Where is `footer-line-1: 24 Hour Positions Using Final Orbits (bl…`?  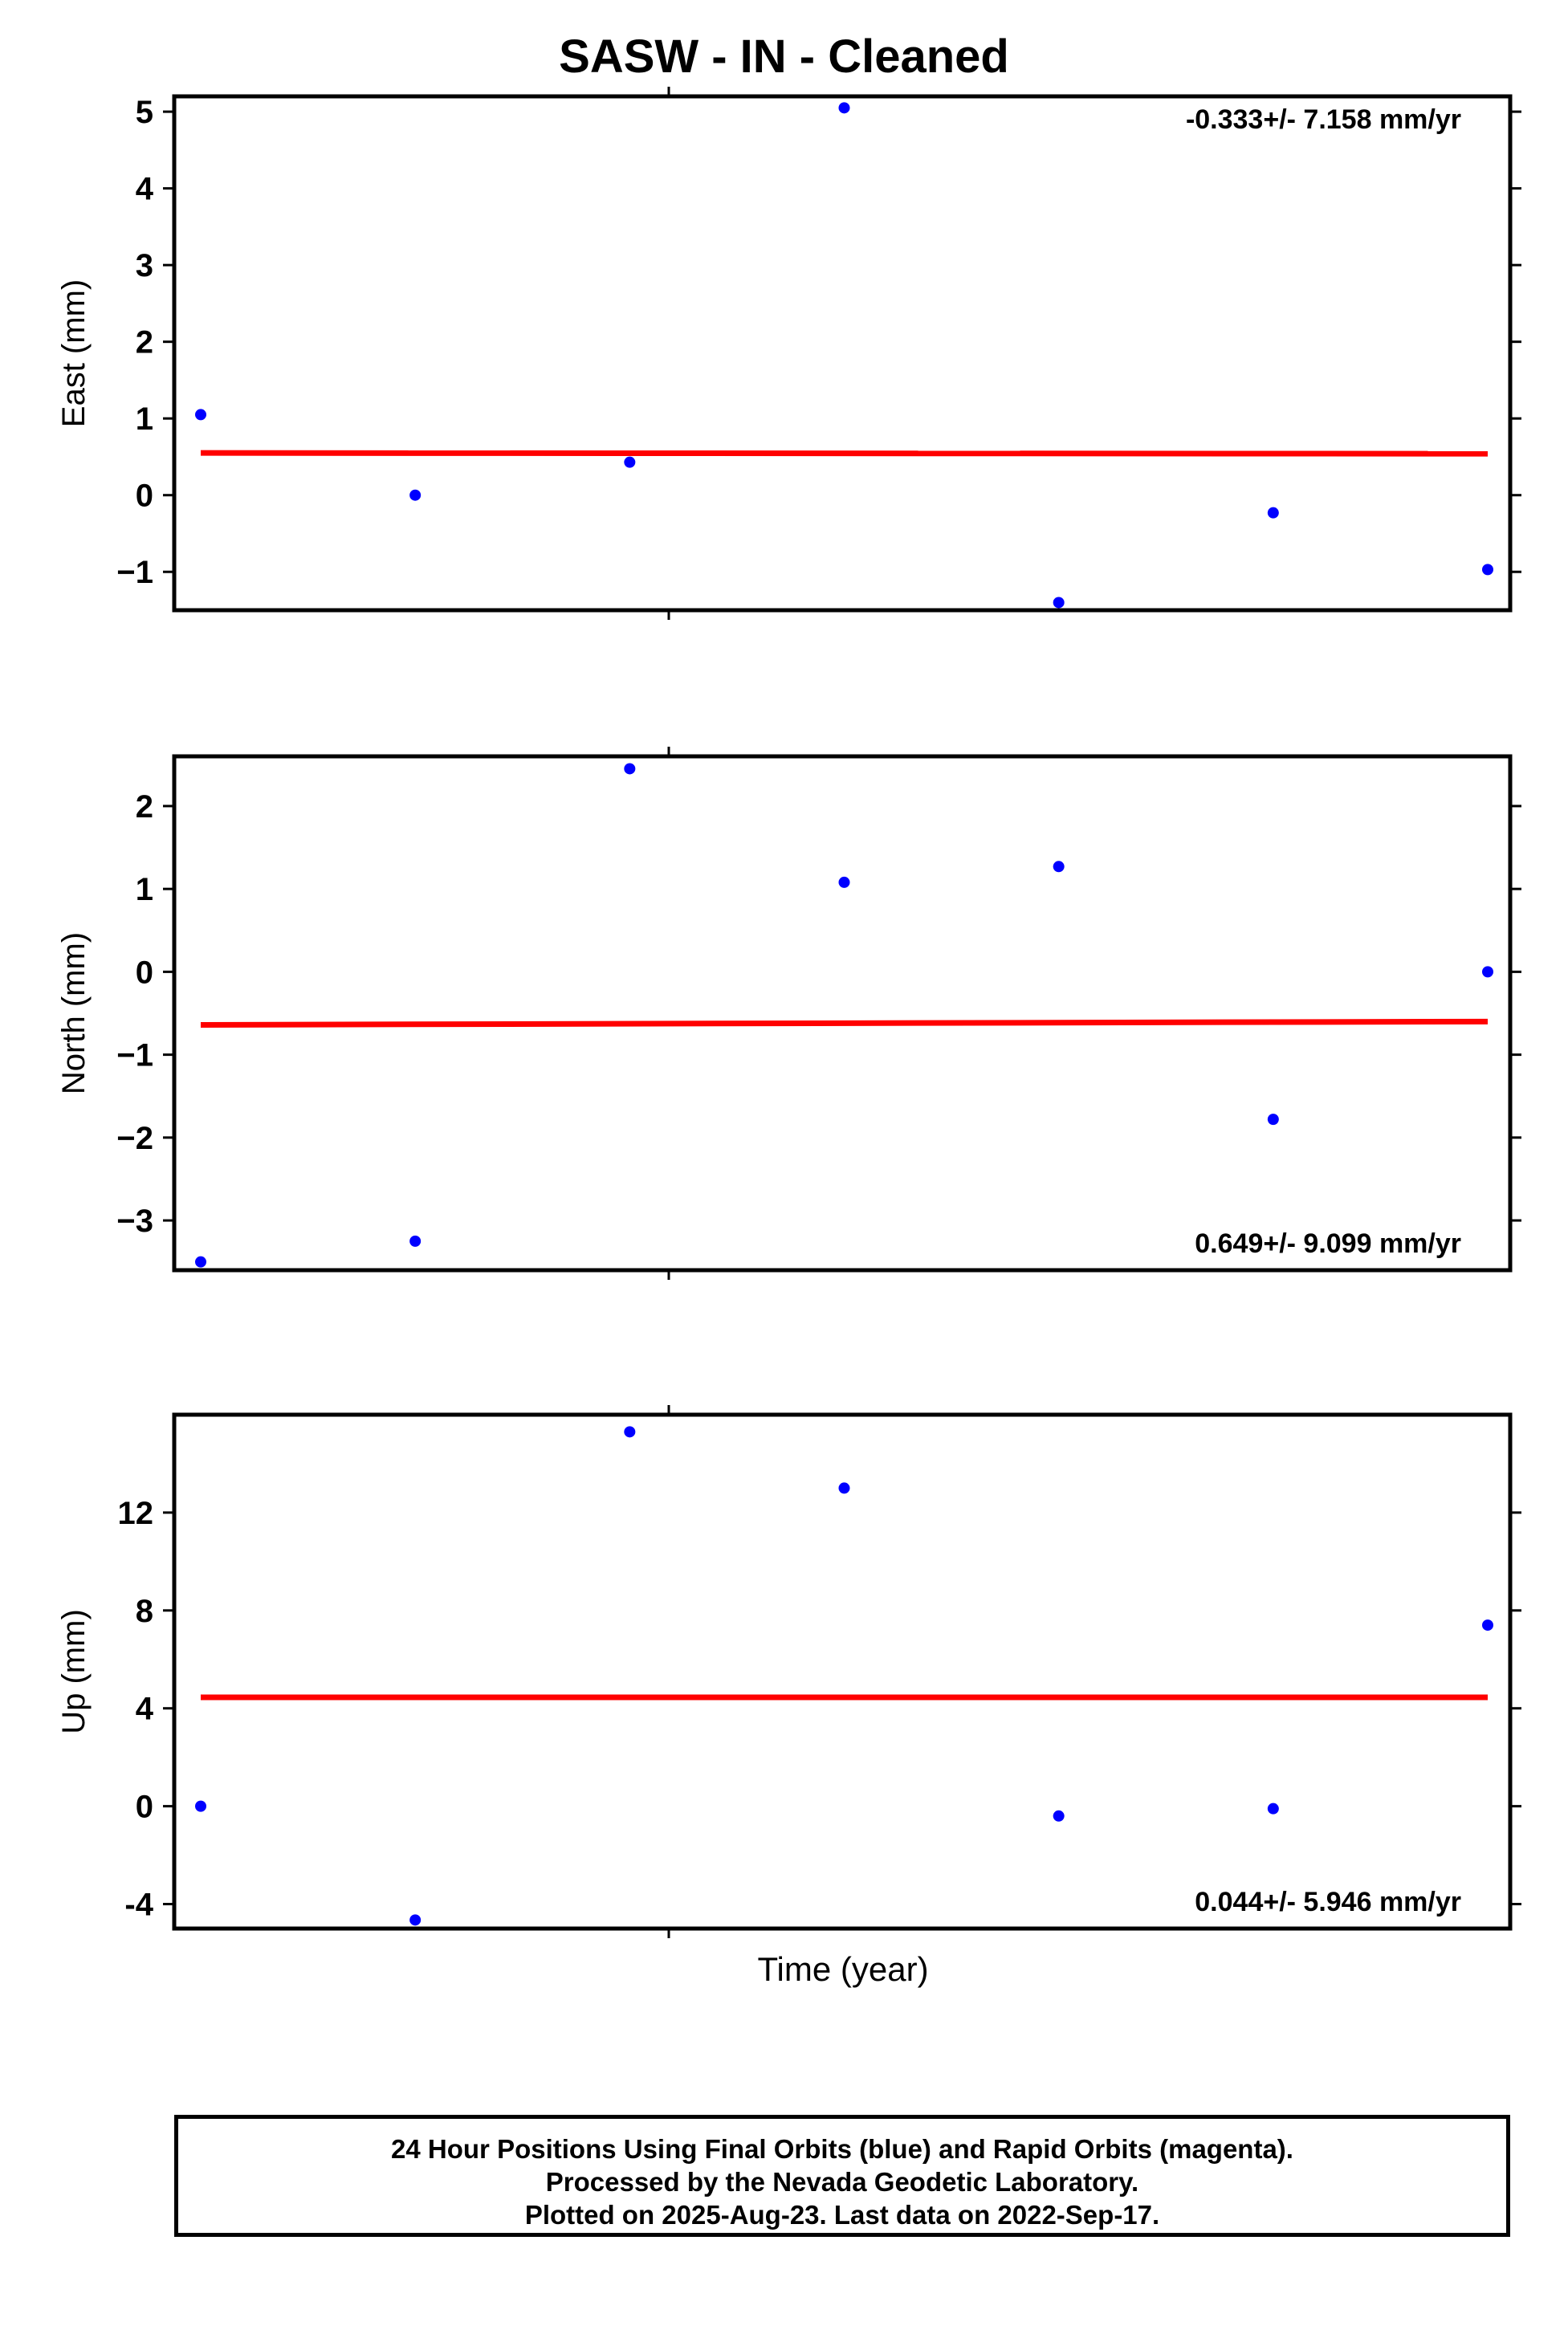 footer-line-1: 24 Hour Positions Using Final Orbits (bl… is located at coordinates (842, 2149).